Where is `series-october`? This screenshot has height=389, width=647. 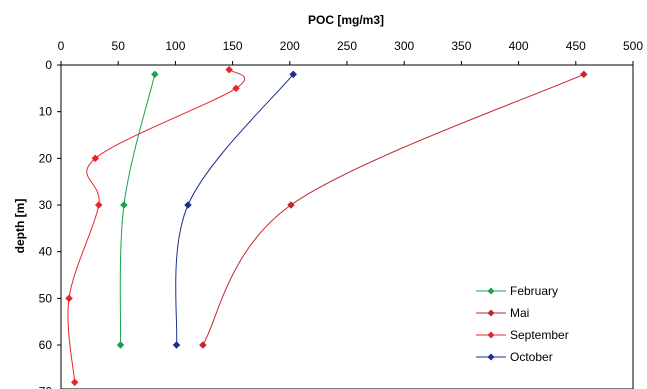 series-october is located at coordinates (235, 209).